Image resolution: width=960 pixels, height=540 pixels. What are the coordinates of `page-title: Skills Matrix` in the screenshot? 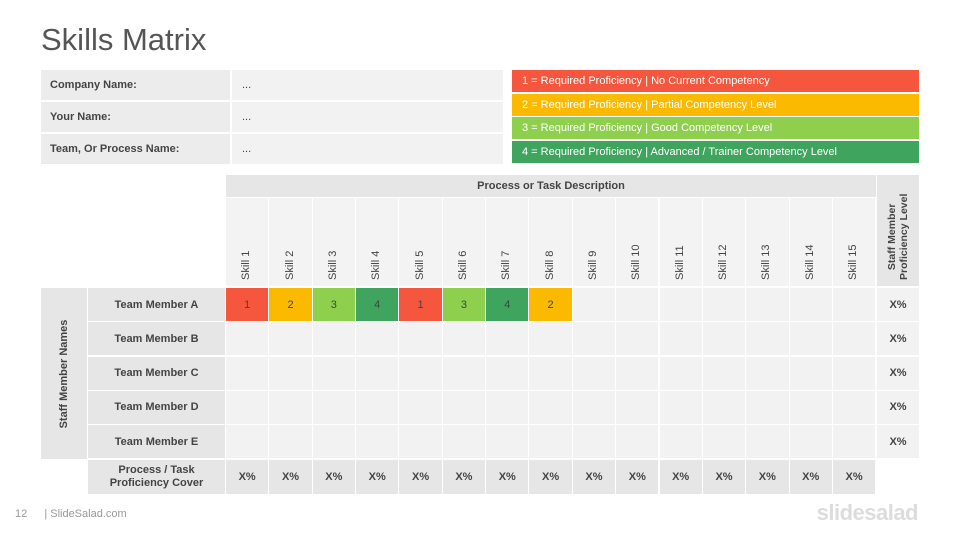 It's located at (124, 39).